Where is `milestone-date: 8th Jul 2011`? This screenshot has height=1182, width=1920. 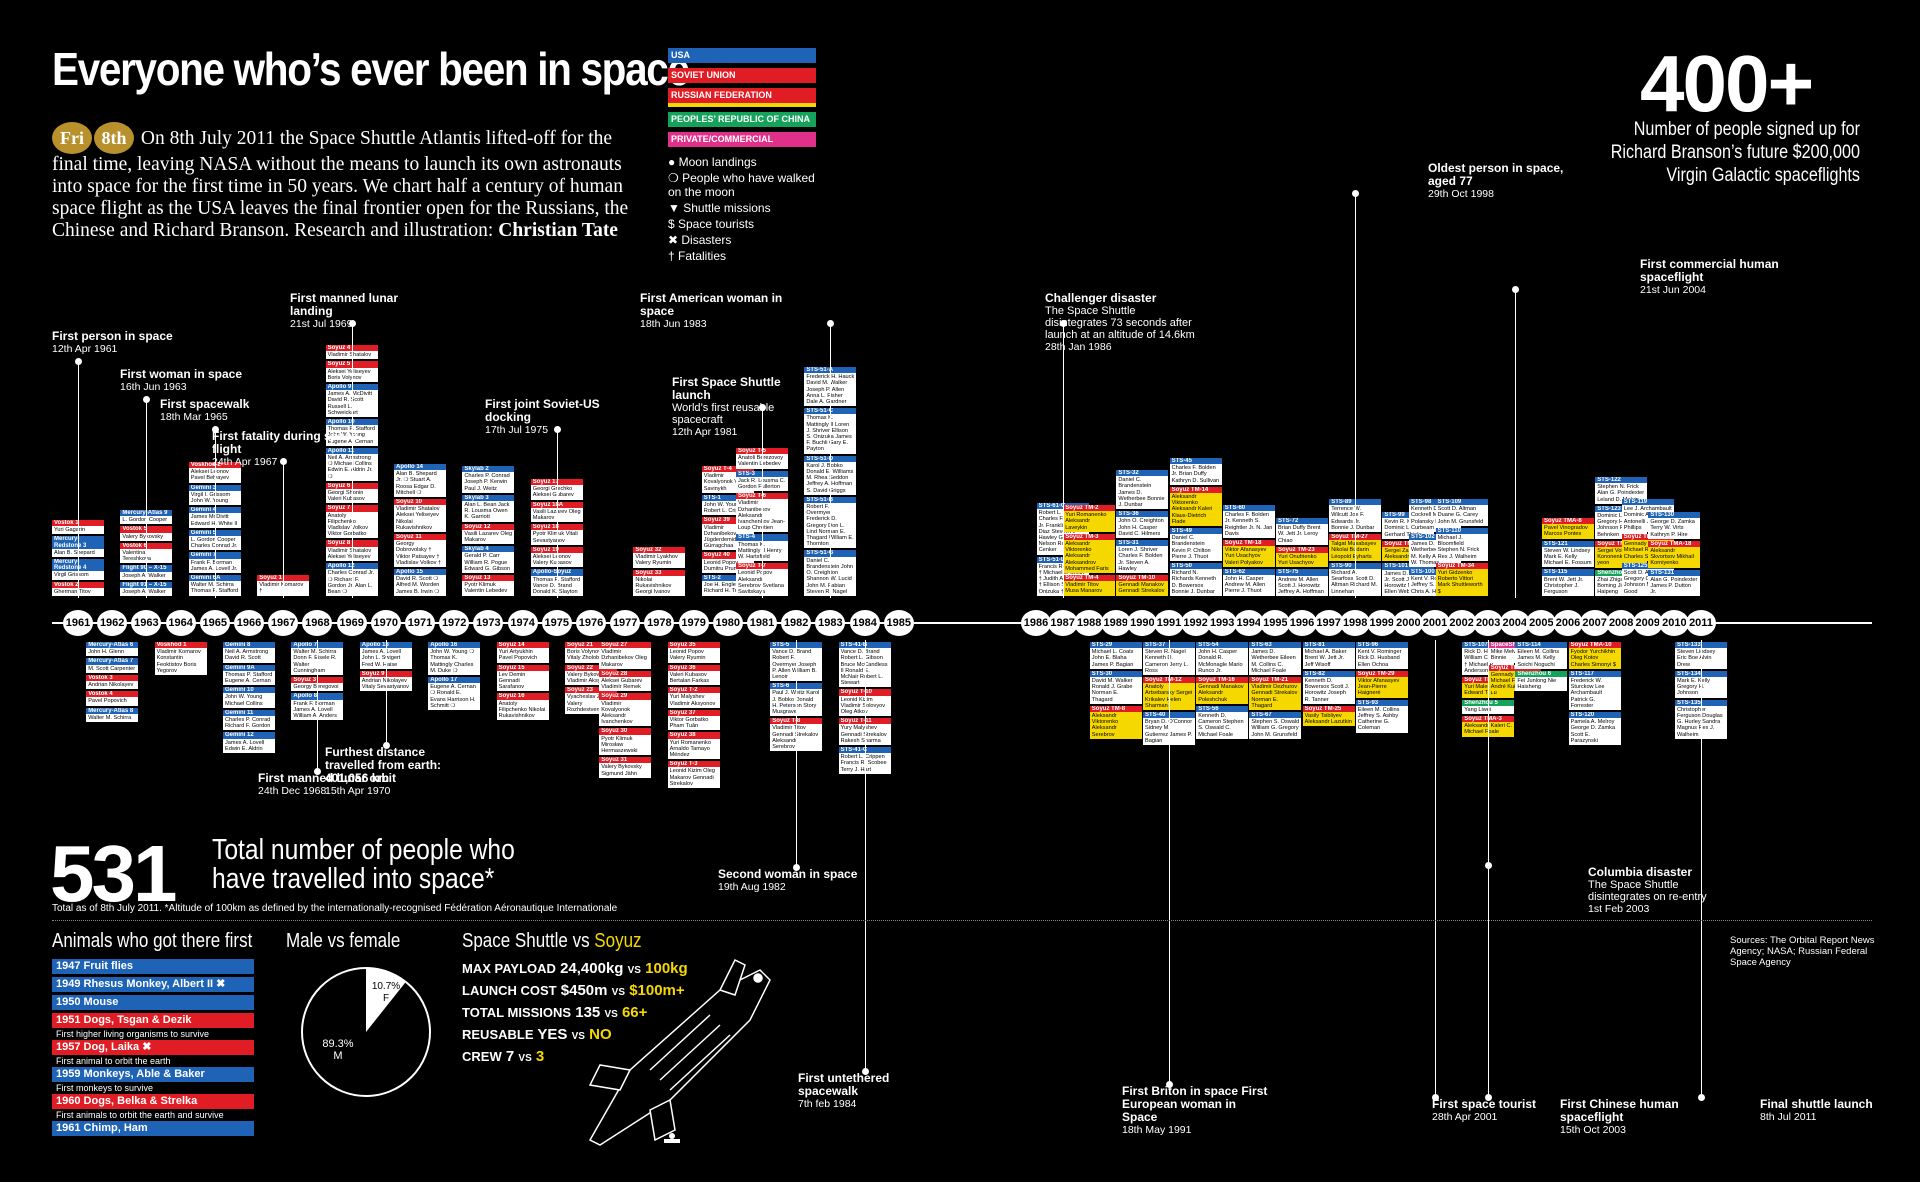
milestone-date: 8th Jul 2011 is located at coordinates (1788, 1117).